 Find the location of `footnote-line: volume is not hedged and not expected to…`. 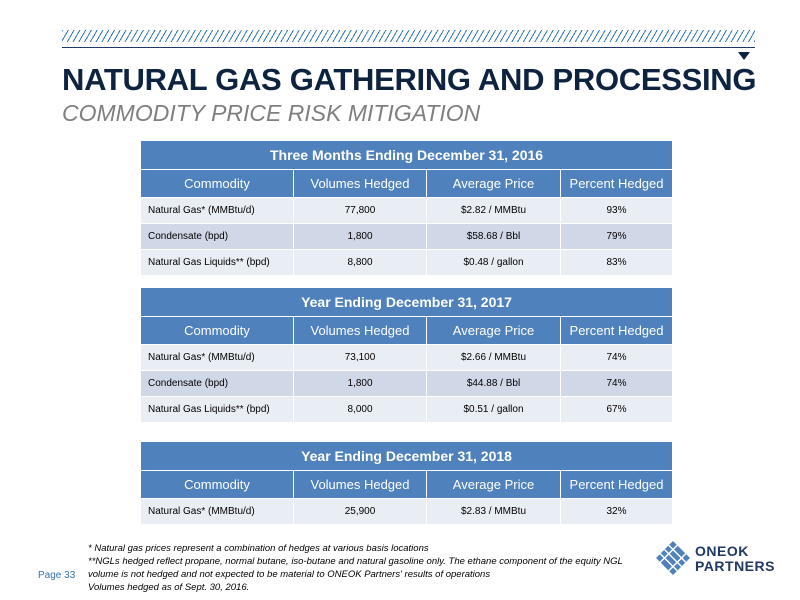

footnote-line: volume is not hedged and not expected to… is located at coordinates (289, 574).